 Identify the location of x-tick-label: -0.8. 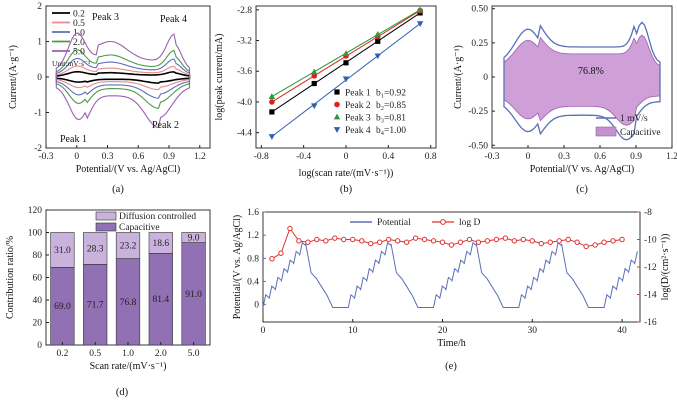
(261, 157).